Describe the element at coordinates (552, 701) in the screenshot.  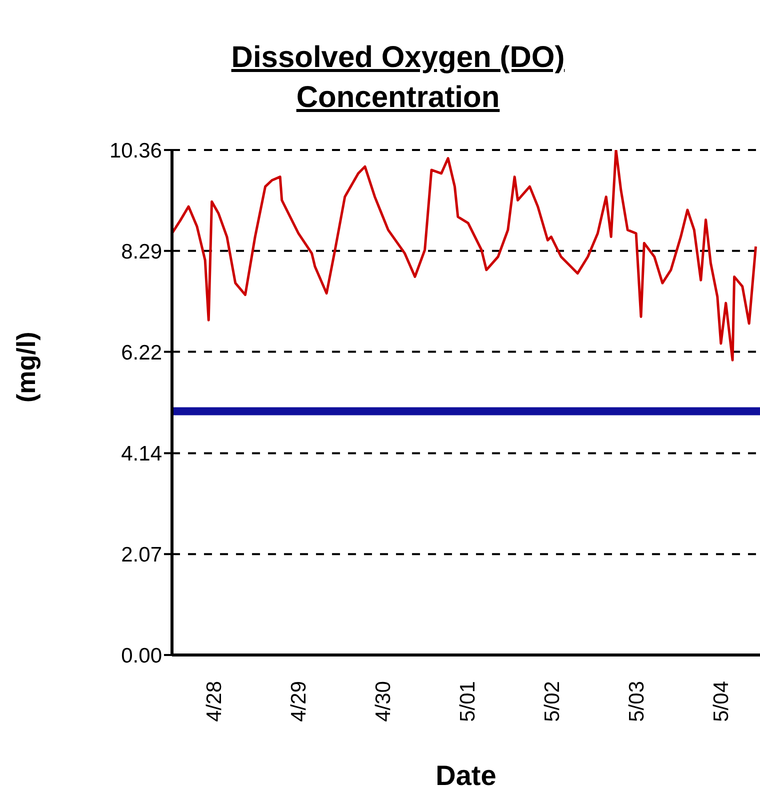
I see `x-tick-label: 5/02` at that location.